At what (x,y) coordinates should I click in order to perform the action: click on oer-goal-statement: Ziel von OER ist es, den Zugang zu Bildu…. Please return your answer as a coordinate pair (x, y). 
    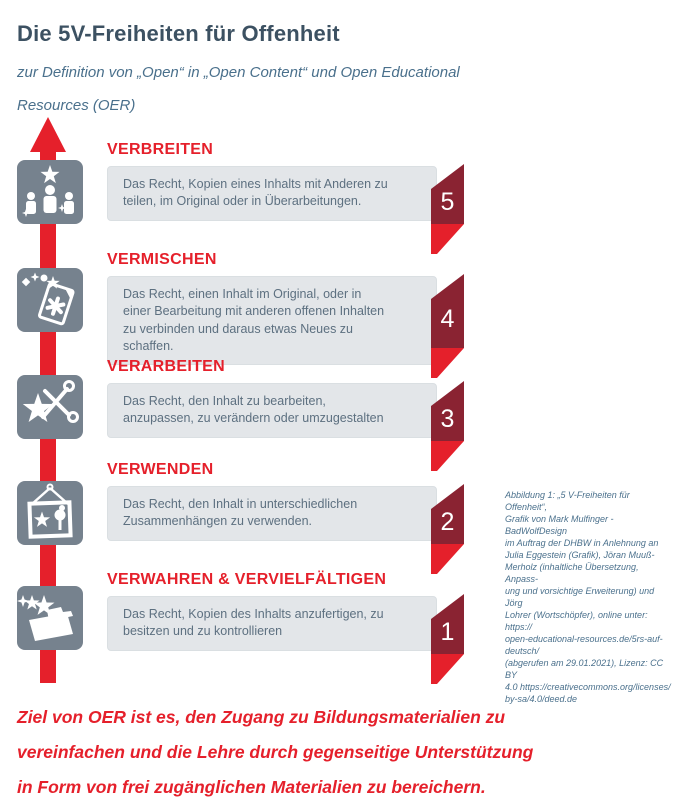
    Looking at the image, I should click on (275, 752).